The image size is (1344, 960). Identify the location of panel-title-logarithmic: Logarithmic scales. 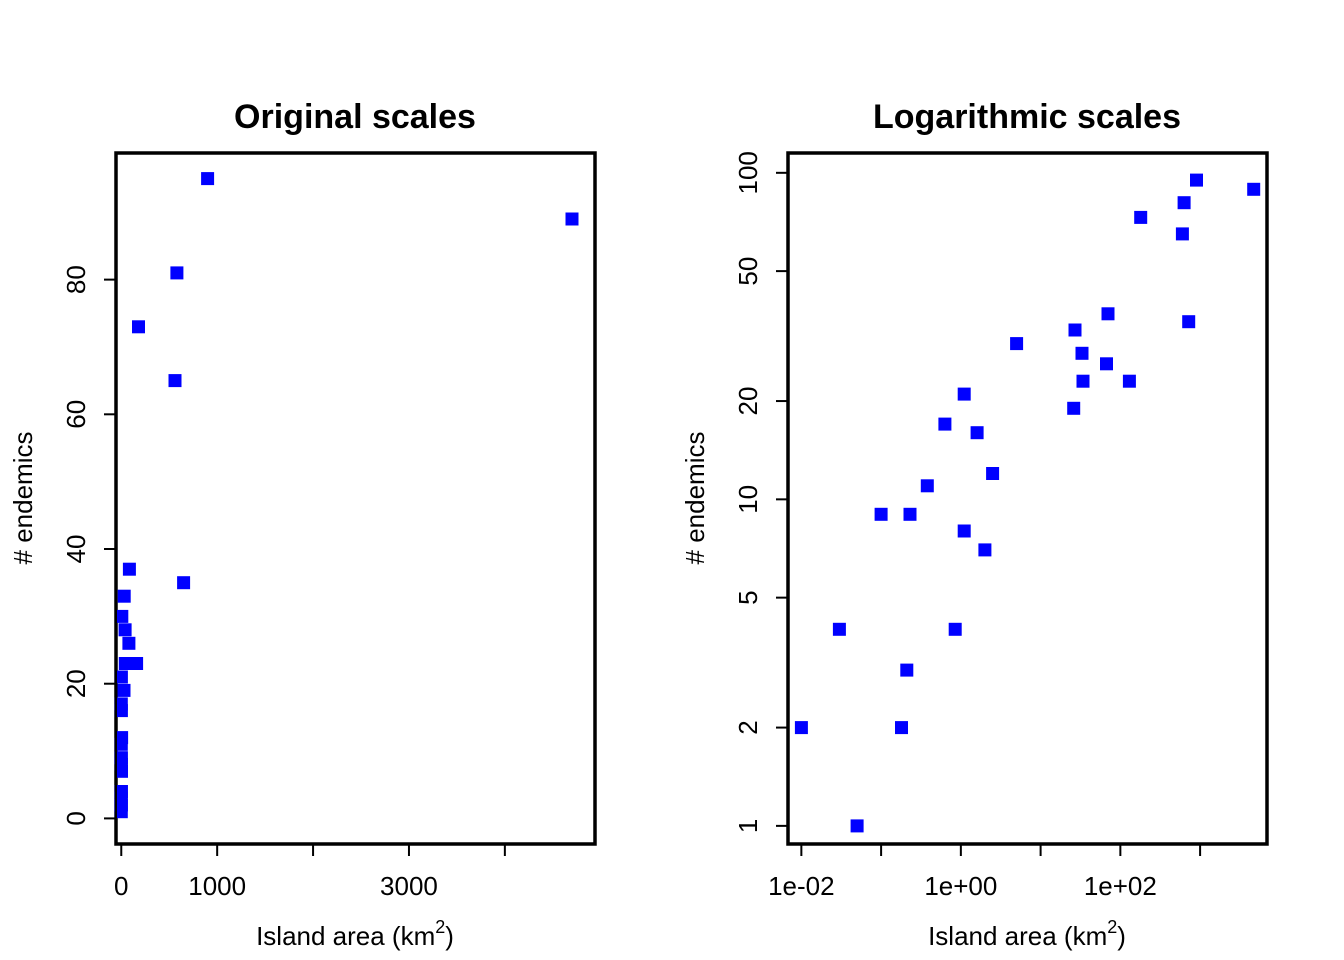
(1027, 117).